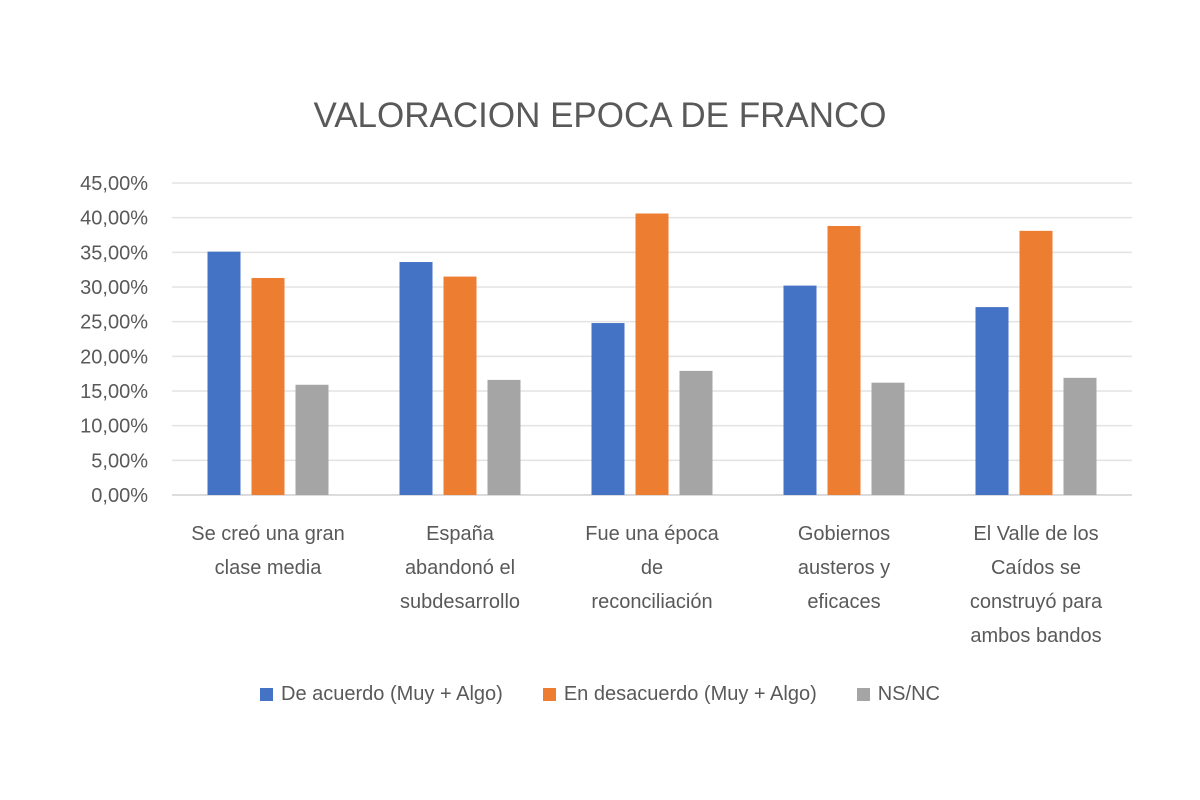  Describe the element at coordinates (1035, 636) in the screenshot. I see `x-tick-label: ambos bandos` at that location.